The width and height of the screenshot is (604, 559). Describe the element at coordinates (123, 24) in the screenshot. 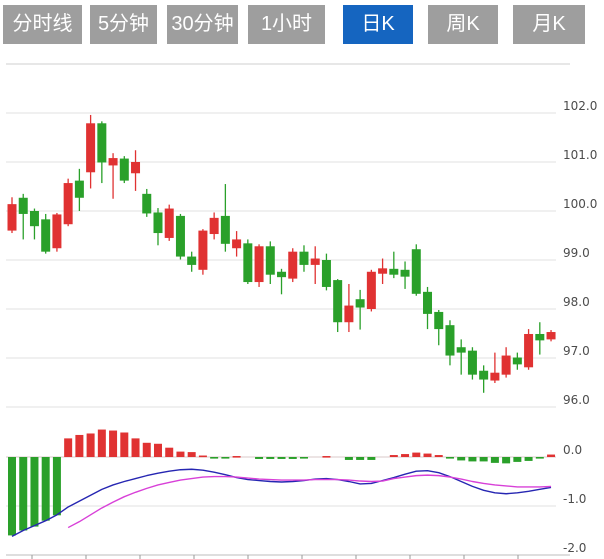

I see `tab-5min: 5分钟` at that location.